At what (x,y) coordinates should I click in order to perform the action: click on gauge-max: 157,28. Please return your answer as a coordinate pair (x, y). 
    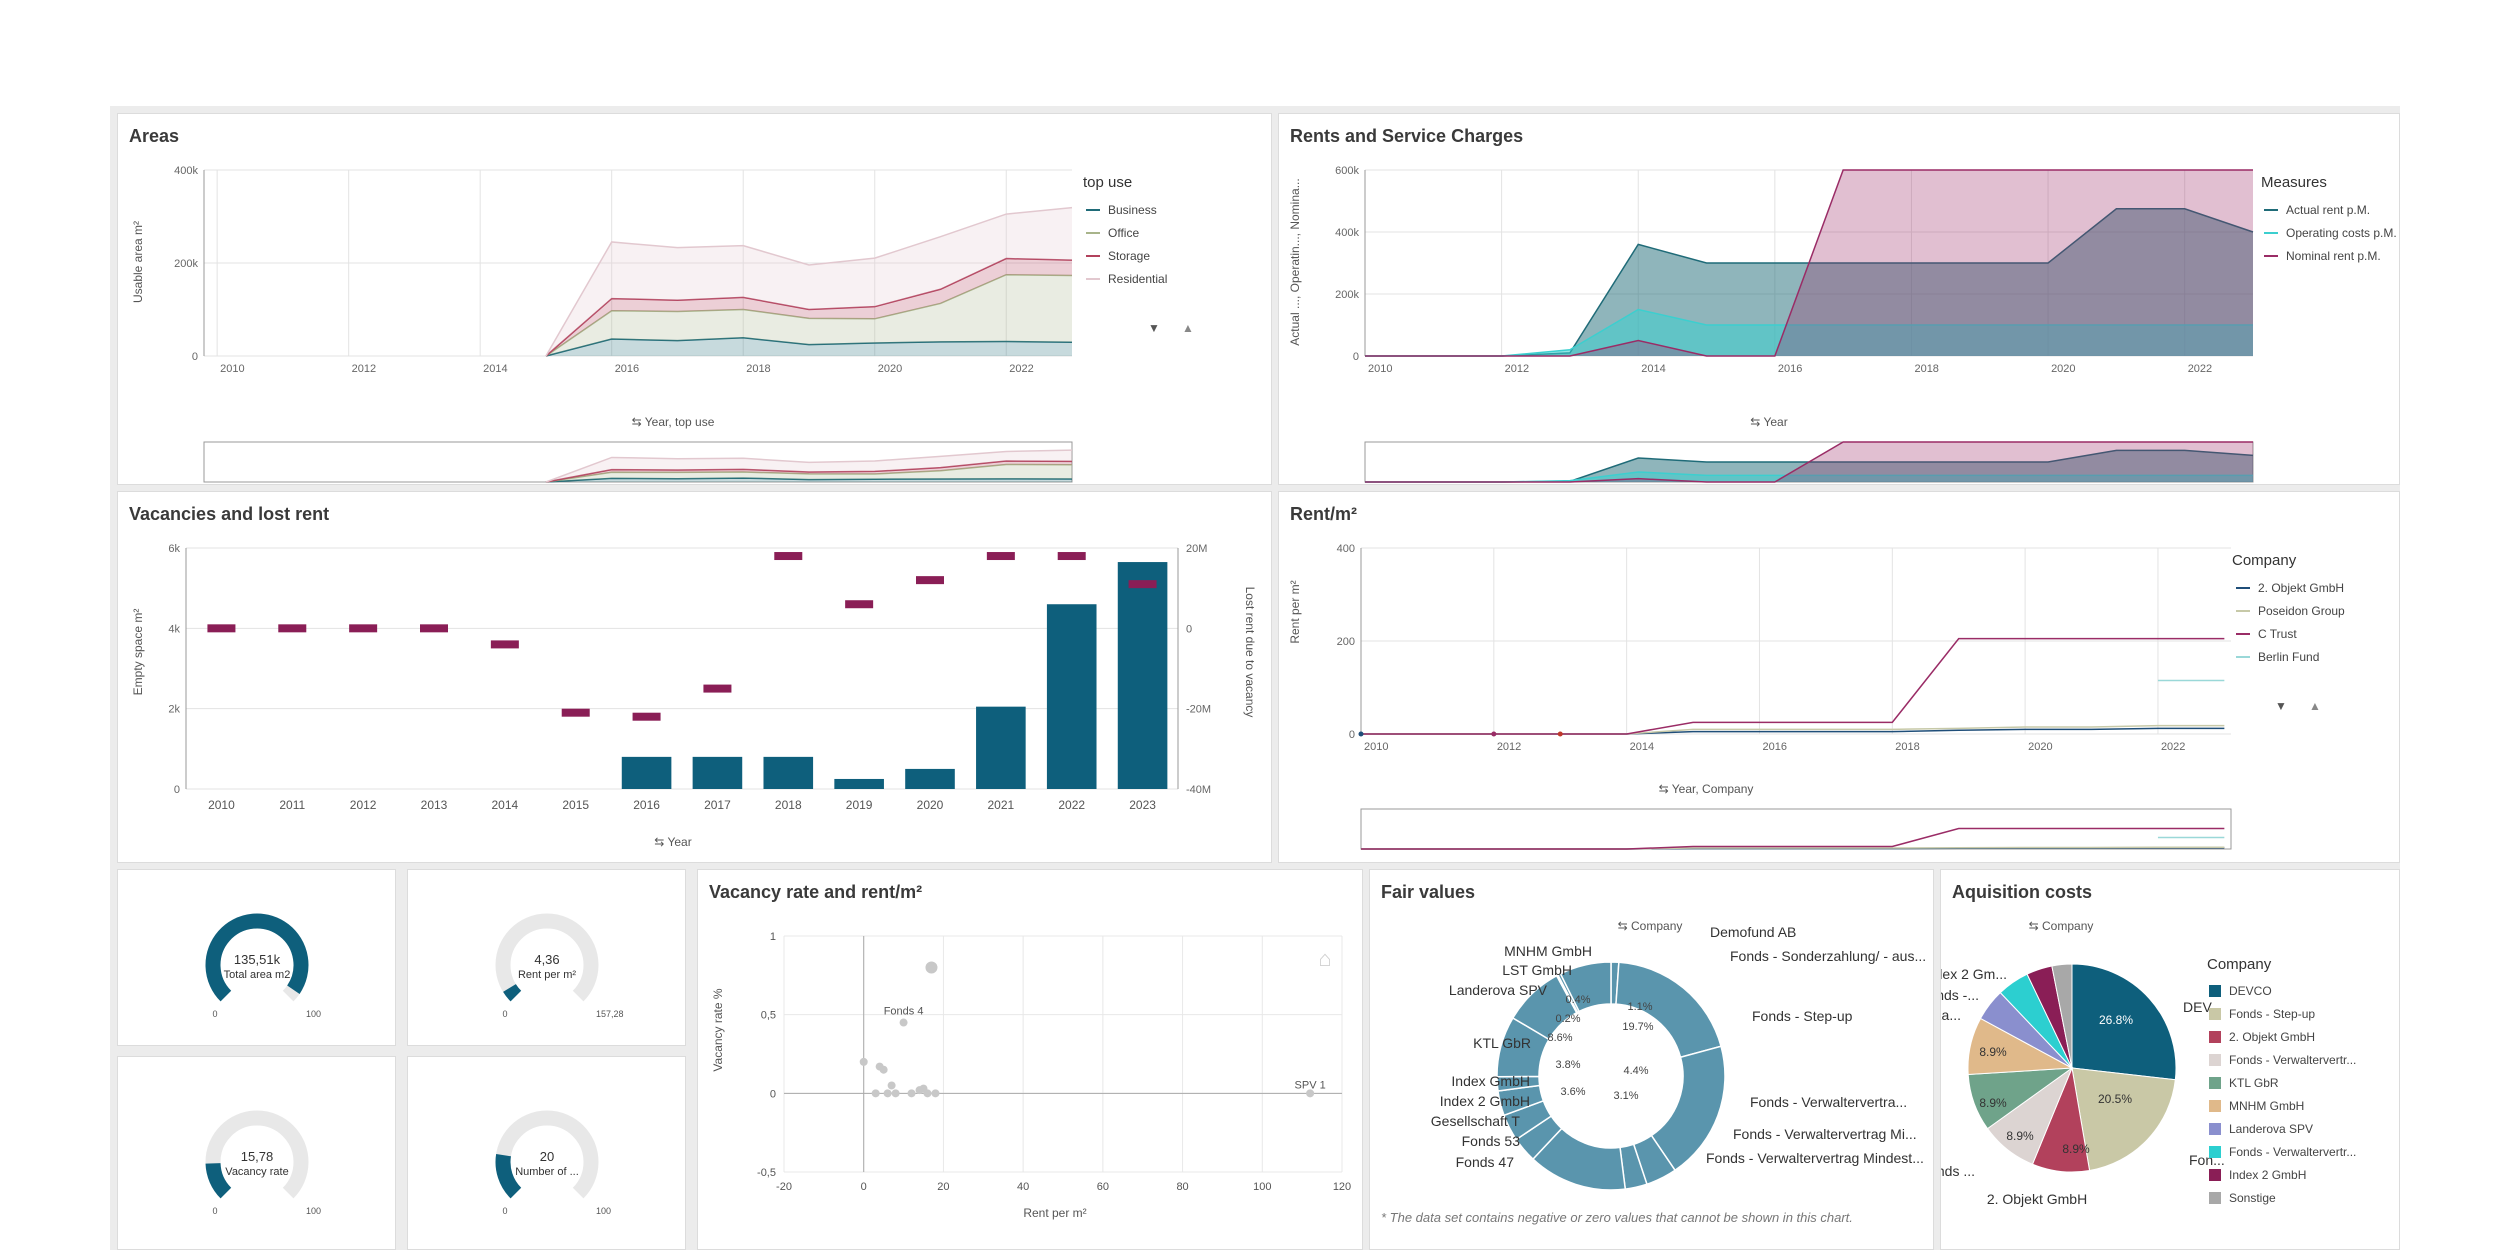
    Looking at the image, I should click on (610, 1014).